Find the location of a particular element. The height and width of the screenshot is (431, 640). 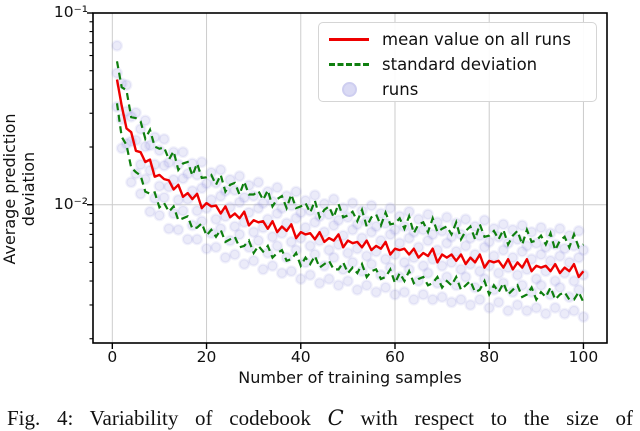

x-axis-label: Number of training samples is located at coordinates (350, 377).